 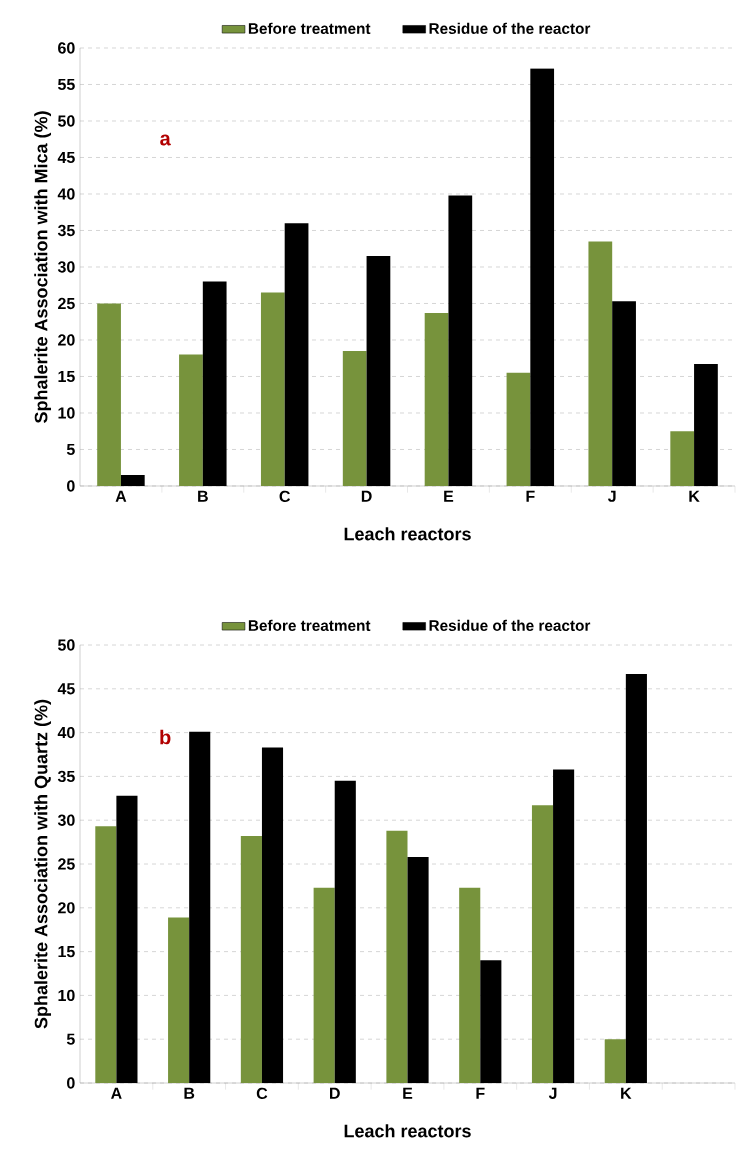 I want to click on y-tick-label: 60, so click(x=66, y=48).